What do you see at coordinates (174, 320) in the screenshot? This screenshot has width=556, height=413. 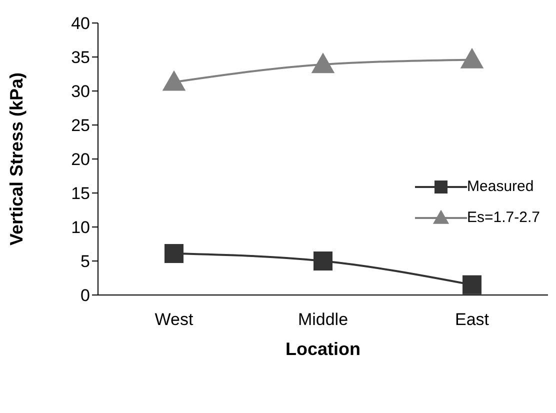 I see `x-tick-label: West` at bounding box center [174, 320].